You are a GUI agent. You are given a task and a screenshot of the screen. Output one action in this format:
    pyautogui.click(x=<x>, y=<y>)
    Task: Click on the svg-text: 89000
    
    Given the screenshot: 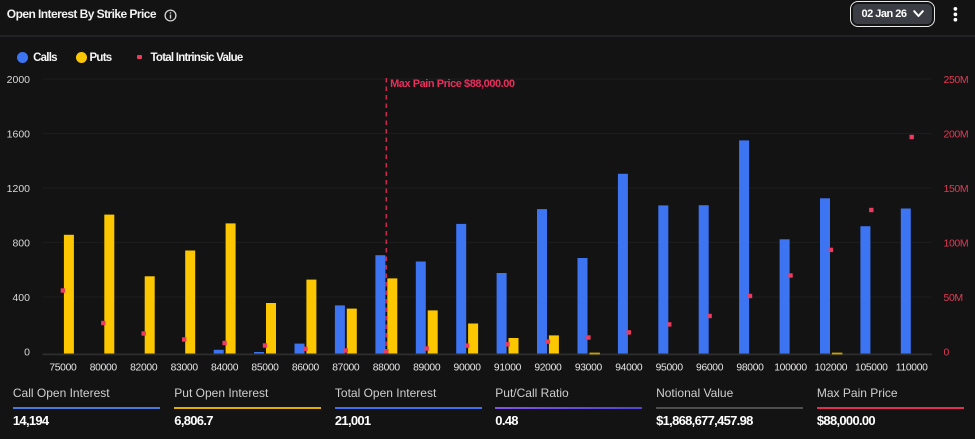 What is the action you would take?
    pyautogui.click(x=427, y=368)
    